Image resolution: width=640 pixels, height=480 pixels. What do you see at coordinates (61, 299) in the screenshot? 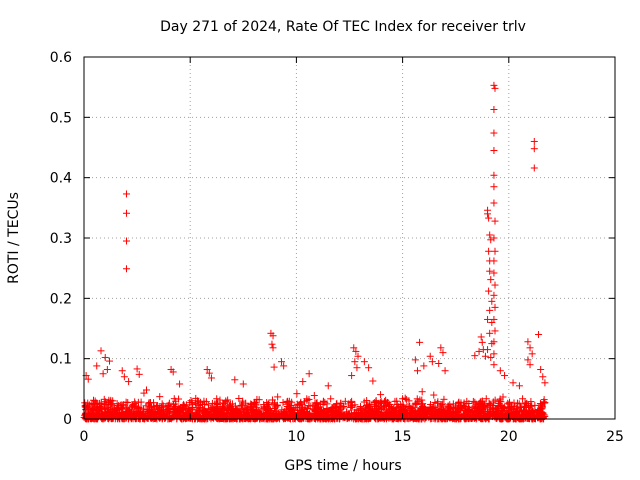
I see `y-tick-label: 0.2` at bounding box center [61, 299].